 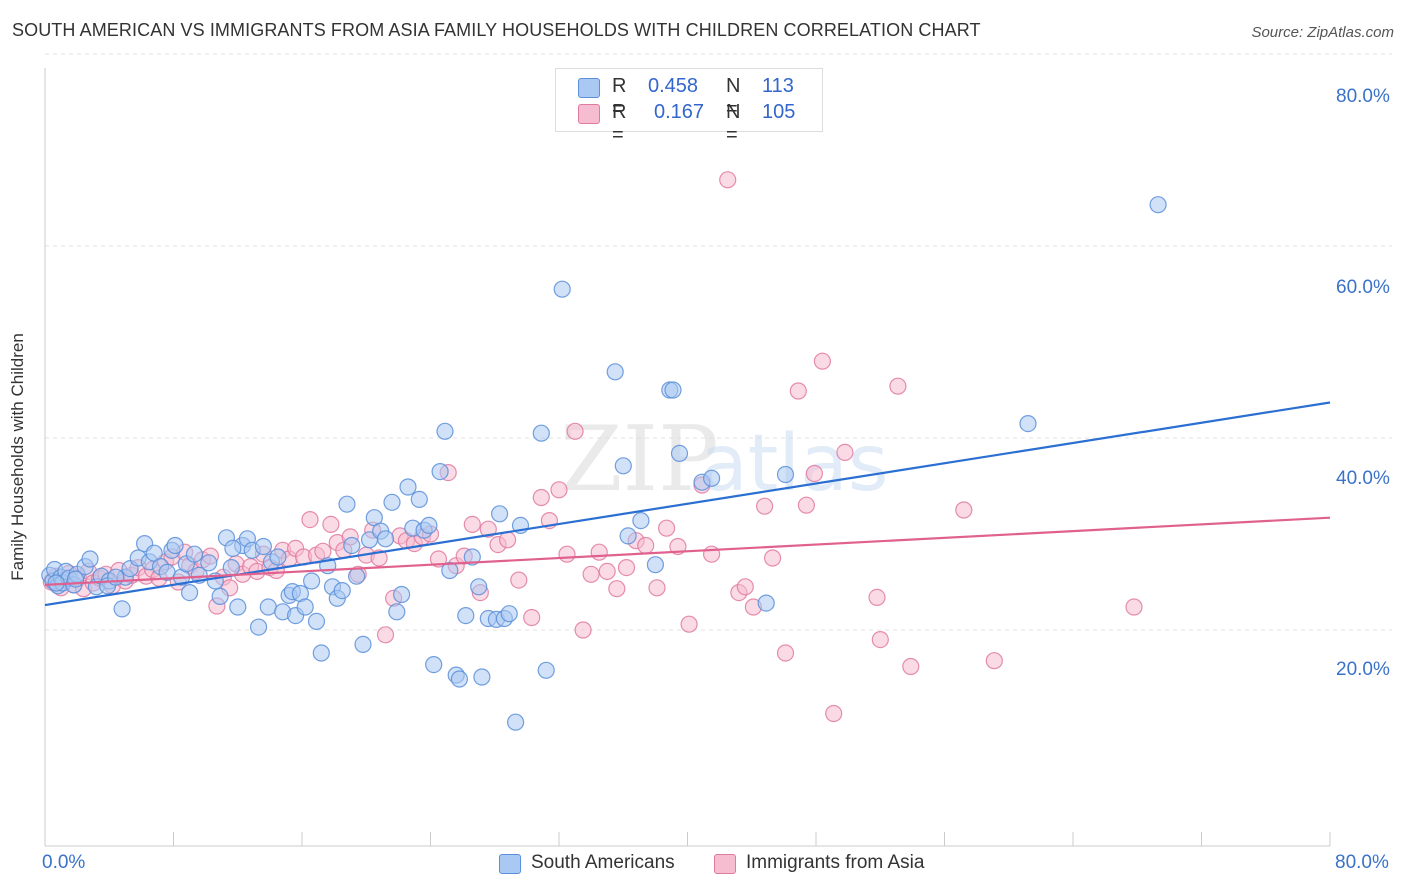 What do you see at coordinates (1363, 478) in the screenshot?
I see `y-tick-label: 40.0%` at bounding box center [1363, 478].